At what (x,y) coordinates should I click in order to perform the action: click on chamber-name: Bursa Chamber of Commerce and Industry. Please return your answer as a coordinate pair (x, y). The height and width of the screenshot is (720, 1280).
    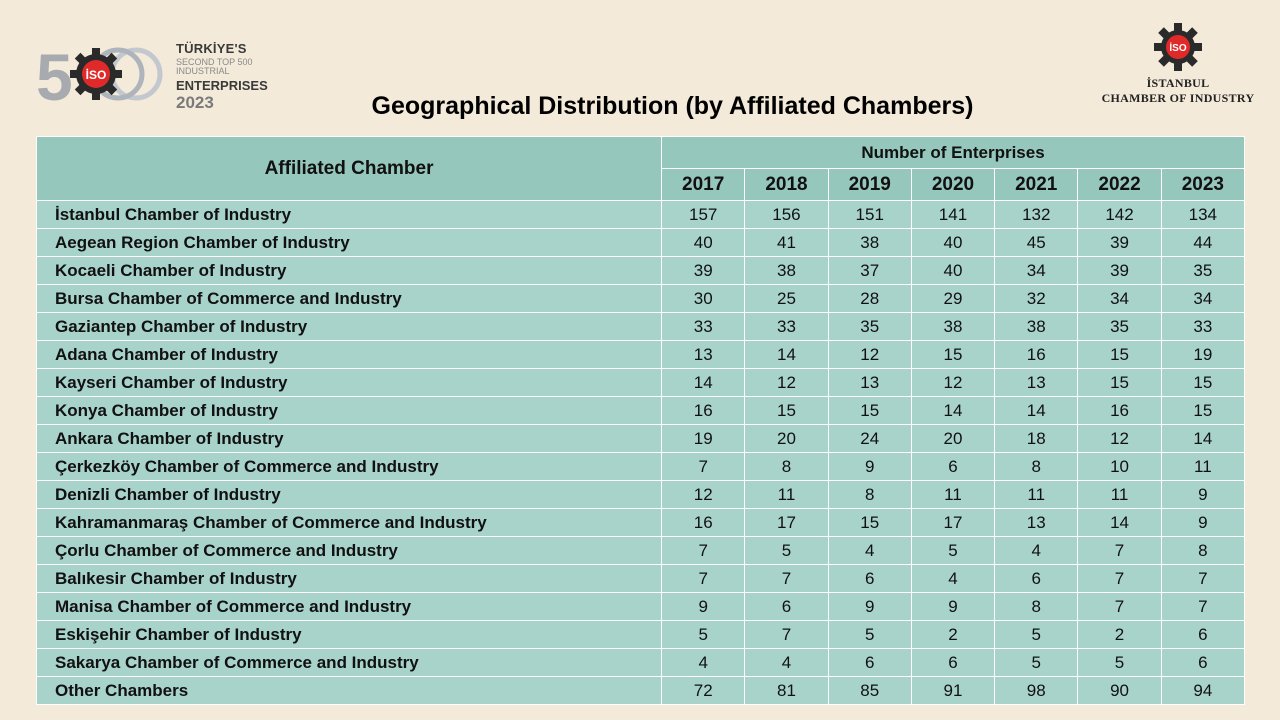
    Looking at the image, I should click on (349, 298).